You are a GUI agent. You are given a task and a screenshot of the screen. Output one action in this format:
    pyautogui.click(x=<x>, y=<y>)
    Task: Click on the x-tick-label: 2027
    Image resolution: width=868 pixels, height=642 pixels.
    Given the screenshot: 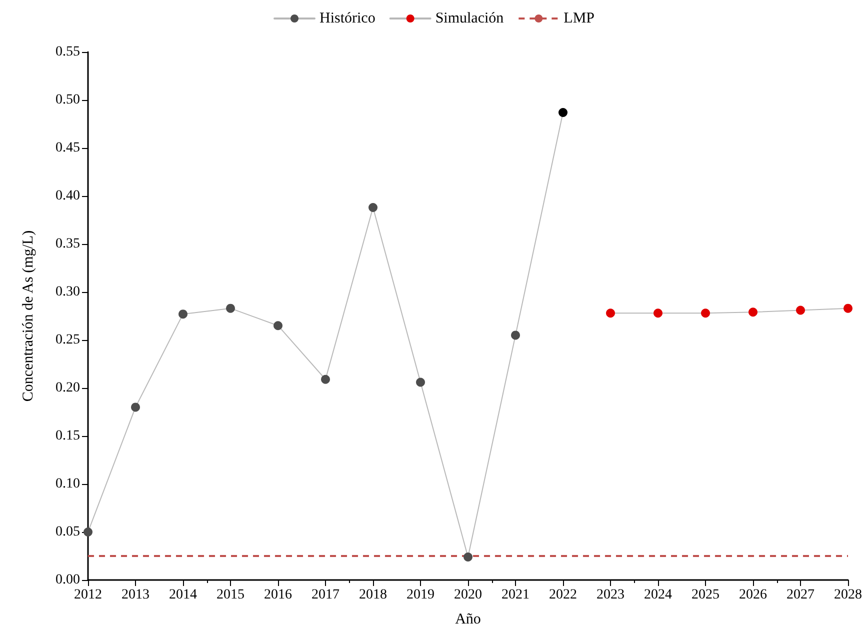 What is the action you would take?
    pyautogui.click(x=800, y=595)
    